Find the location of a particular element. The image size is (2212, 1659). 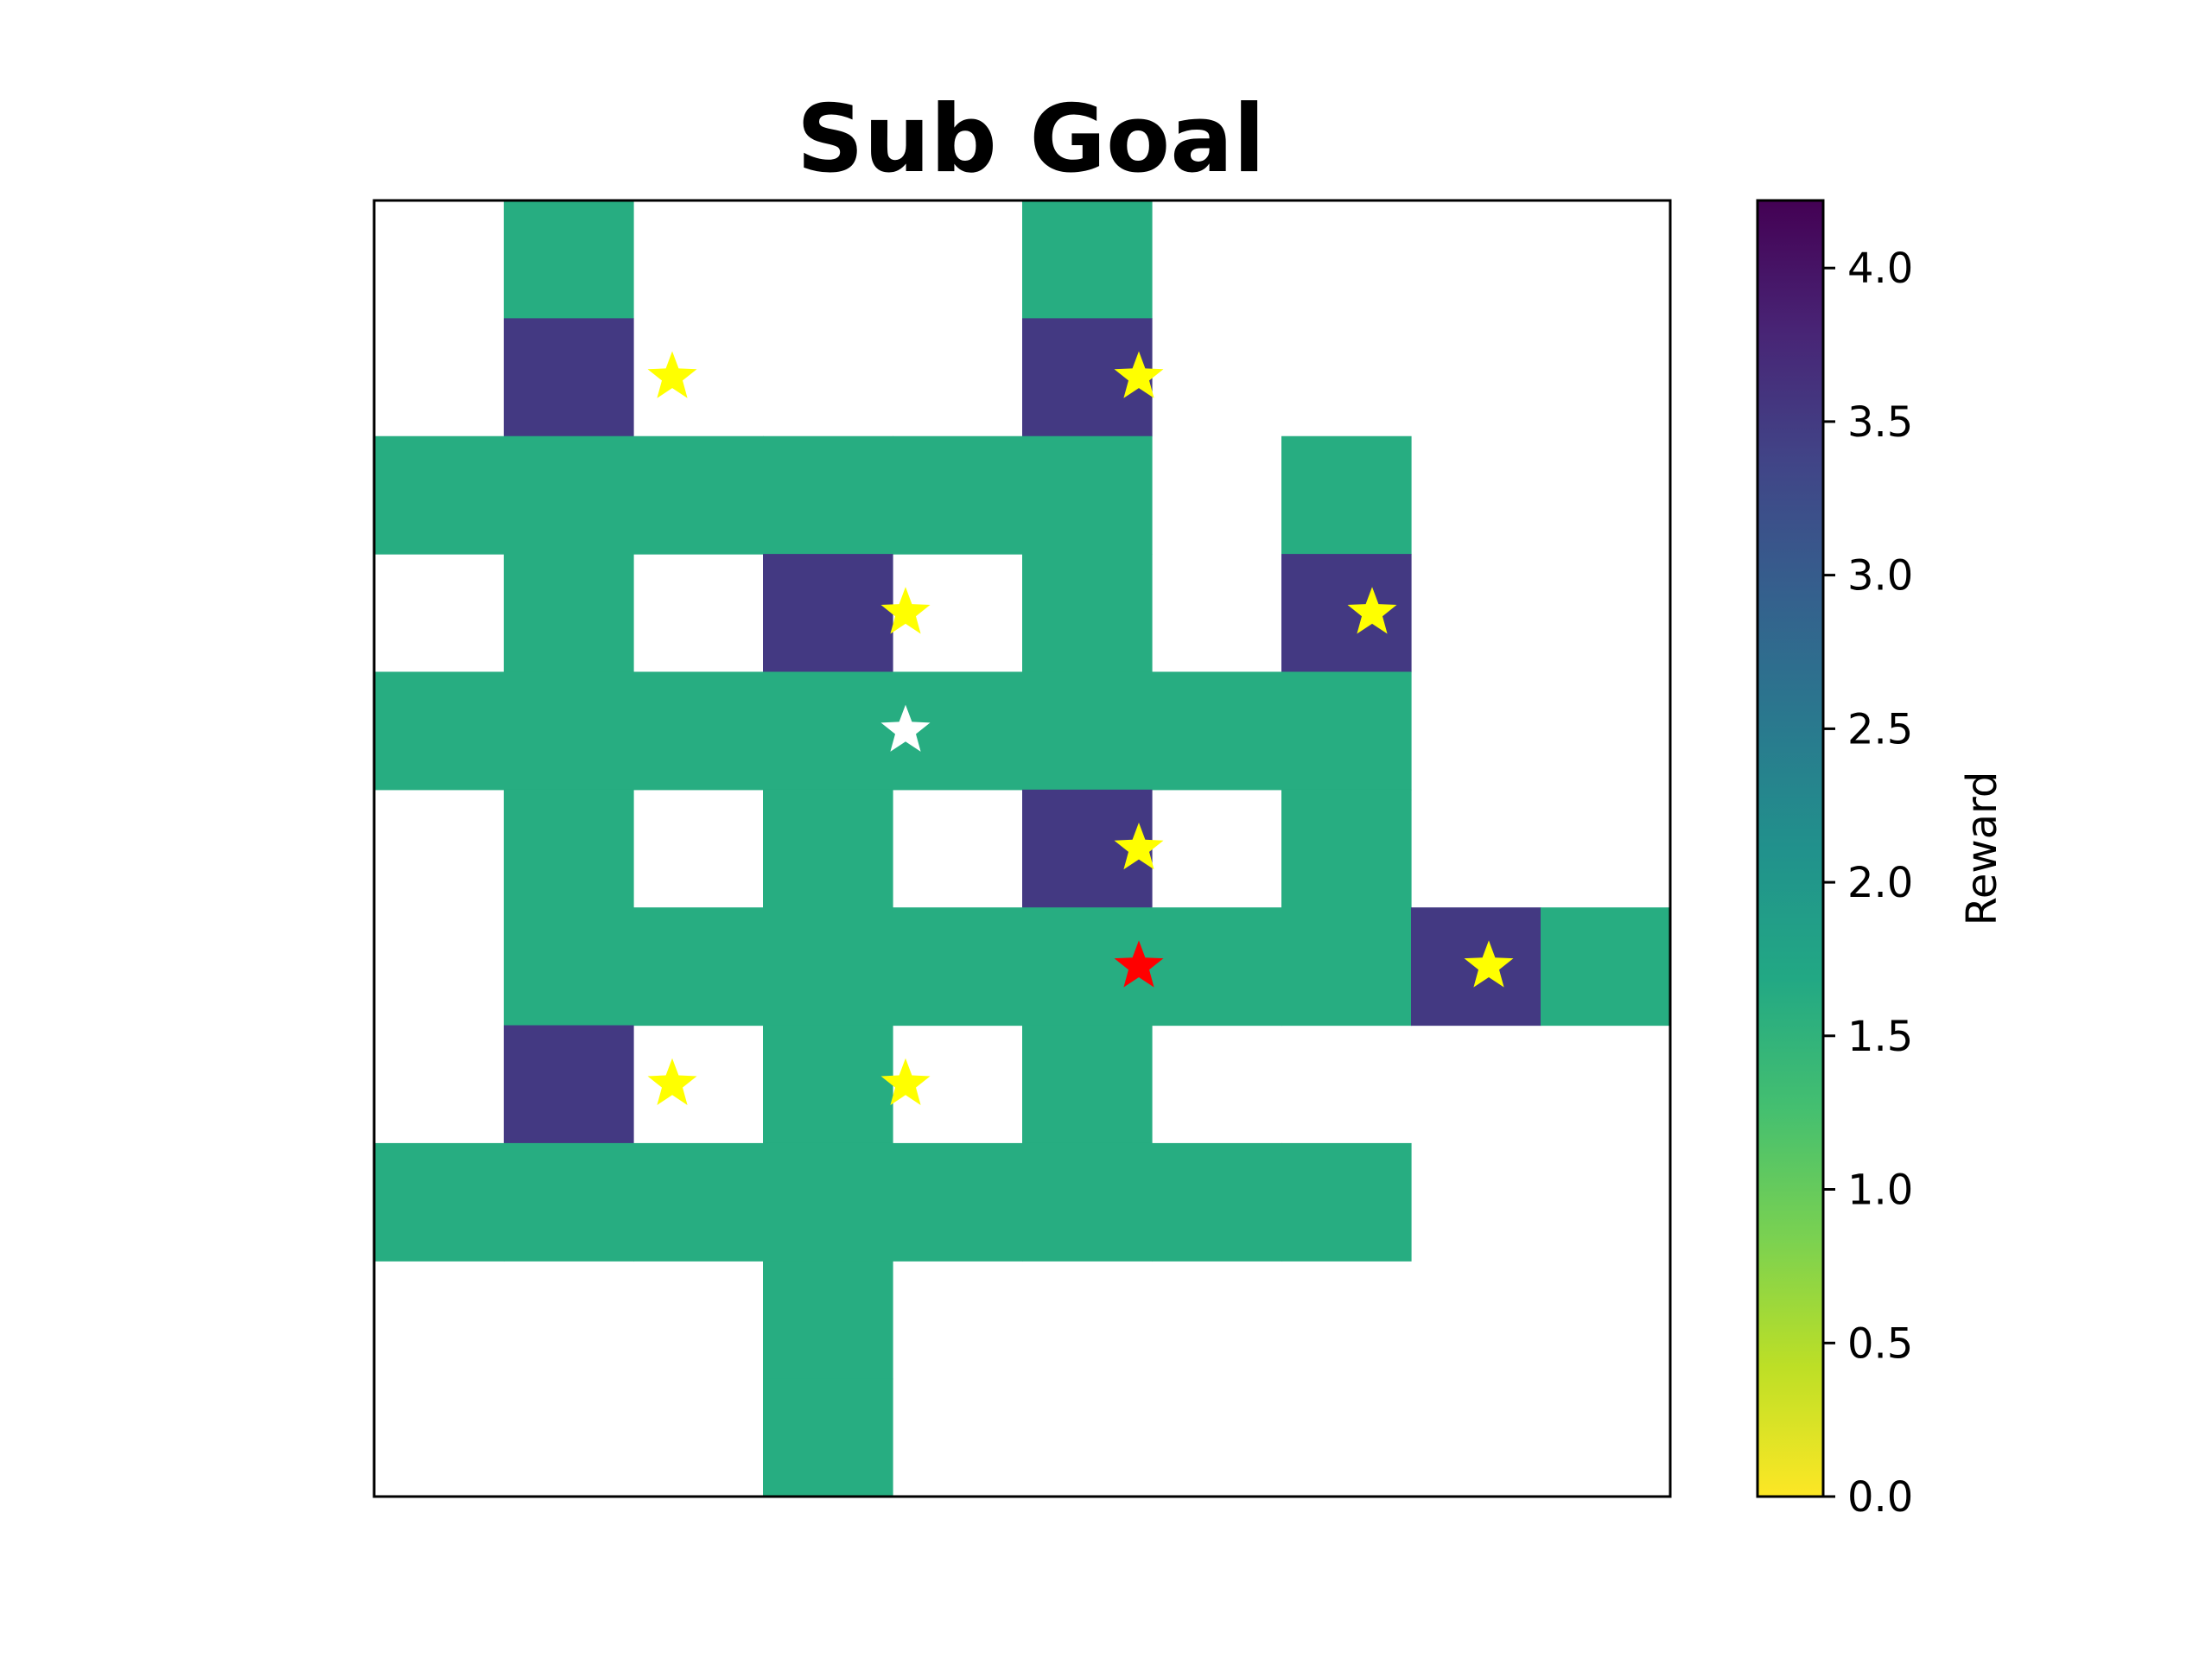

colorbar-tick-label: 3.0 is located at coordinates (1880, 576).